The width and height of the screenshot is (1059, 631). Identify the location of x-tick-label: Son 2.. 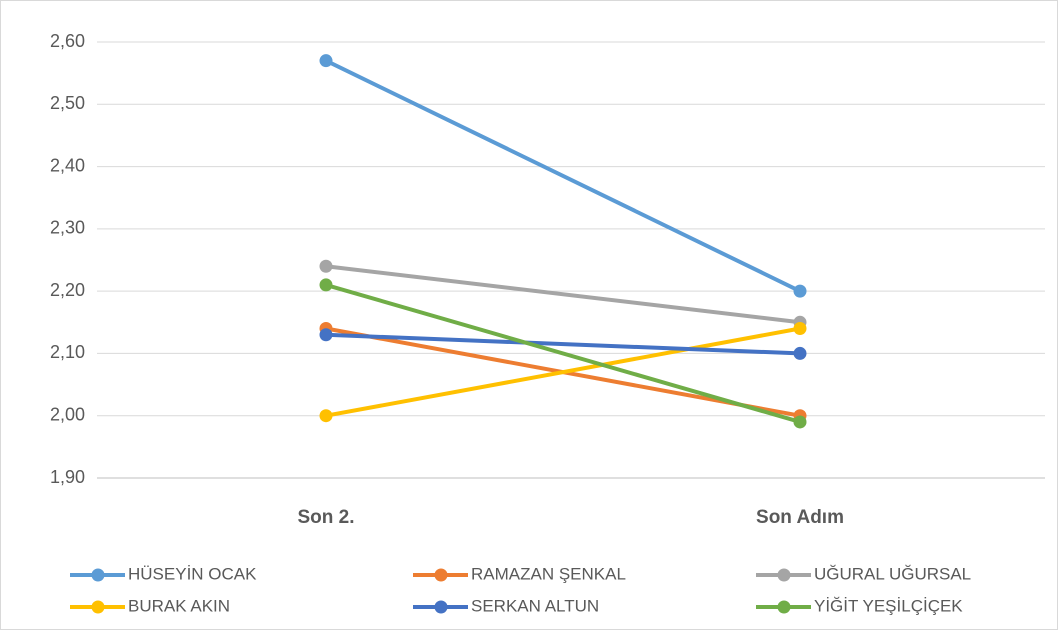
(325, 517).